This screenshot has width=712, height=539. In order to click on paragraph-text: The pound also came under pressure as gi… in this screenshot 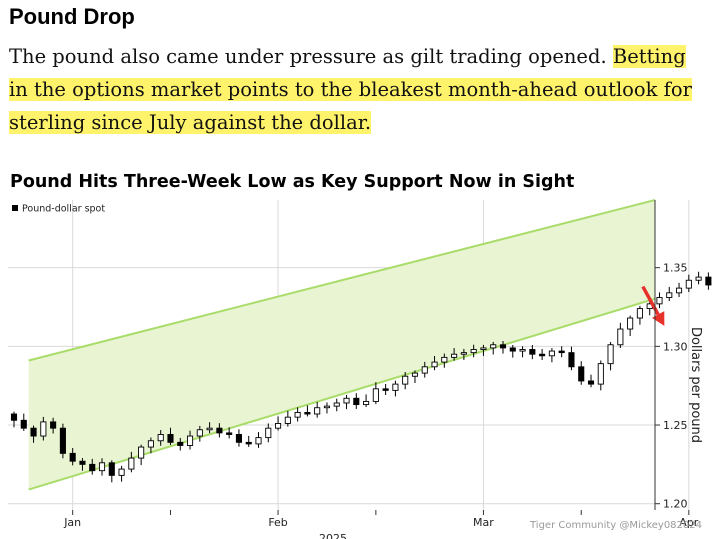, I will do `click(311, 56)`.